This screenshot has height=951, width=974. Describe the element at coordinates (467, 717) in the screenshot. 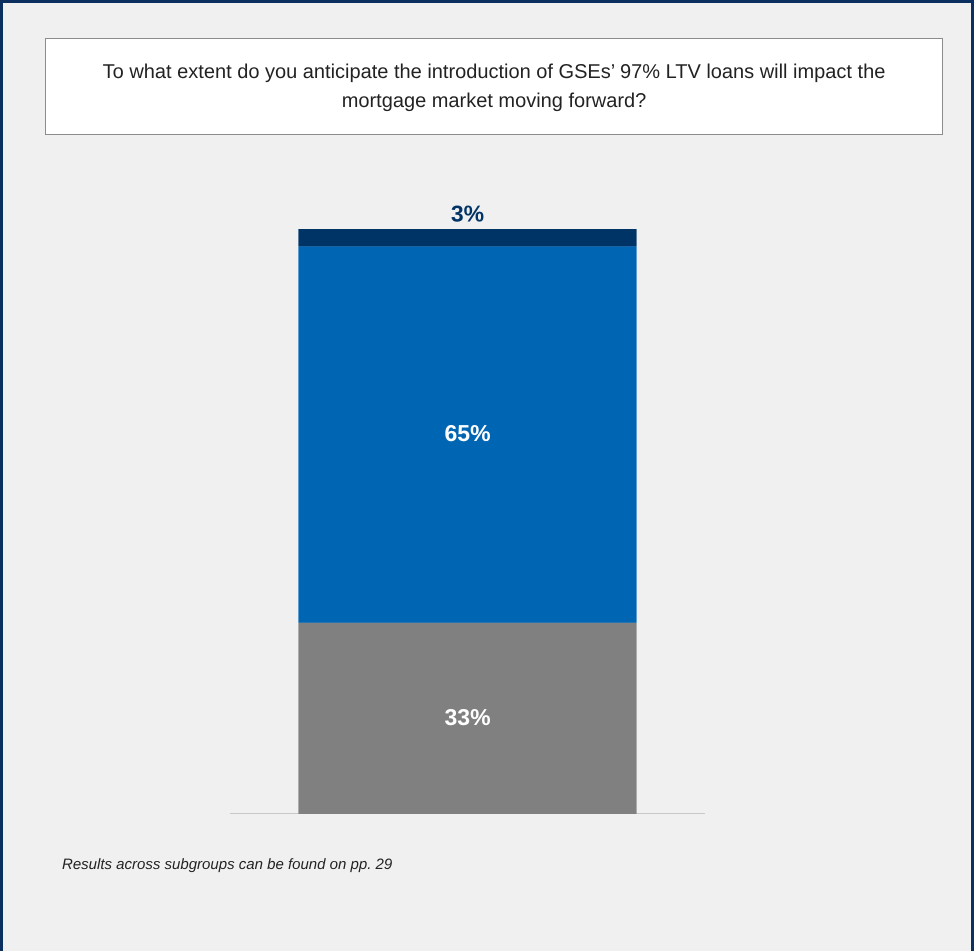

I see `data-label: 33%` at that location.